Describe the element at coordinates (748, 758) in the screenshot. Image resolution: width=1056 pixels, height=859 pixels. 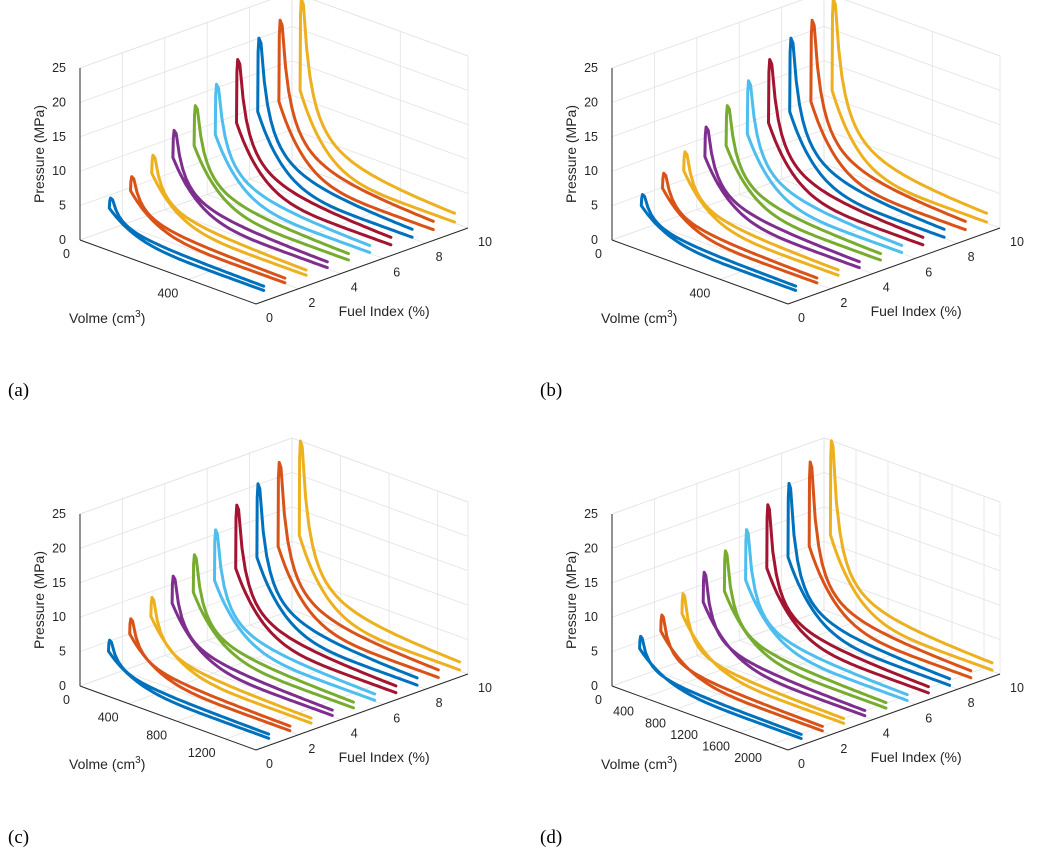
I see `x-tick-label: 2000` at that location.